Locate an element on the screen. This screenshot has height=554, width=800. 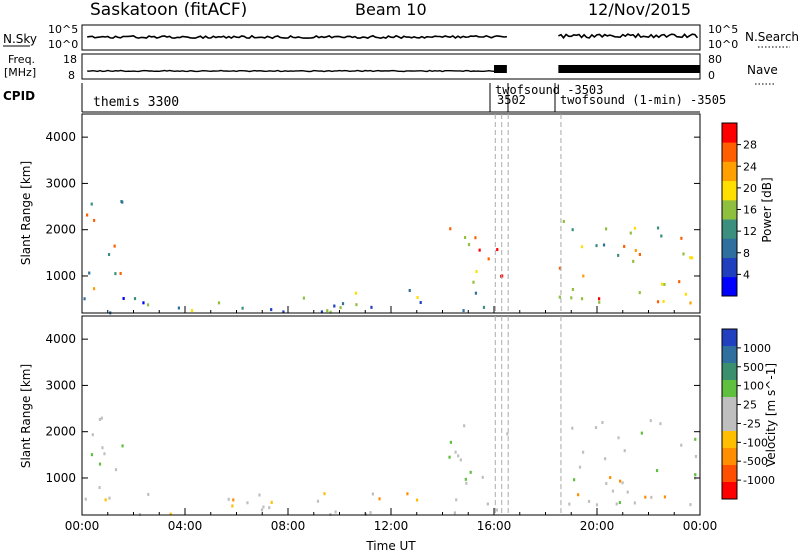
power-colorbar-ticks: 4 8 12 16 20 24 28 is located at coordinates (747, 210).